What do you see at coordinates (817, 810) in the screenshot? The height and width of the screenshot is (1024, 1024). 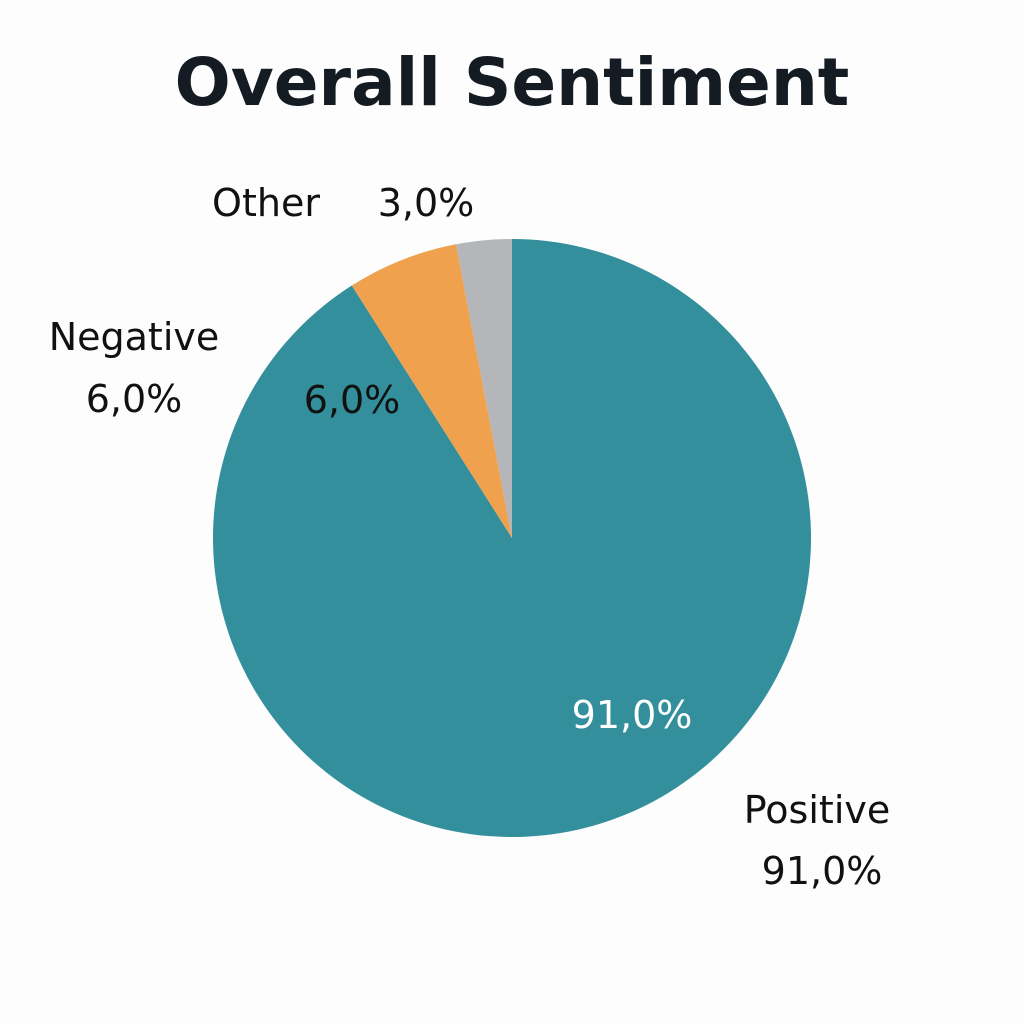 I see `positive-label: Positive` at bounding box center [817, 810].